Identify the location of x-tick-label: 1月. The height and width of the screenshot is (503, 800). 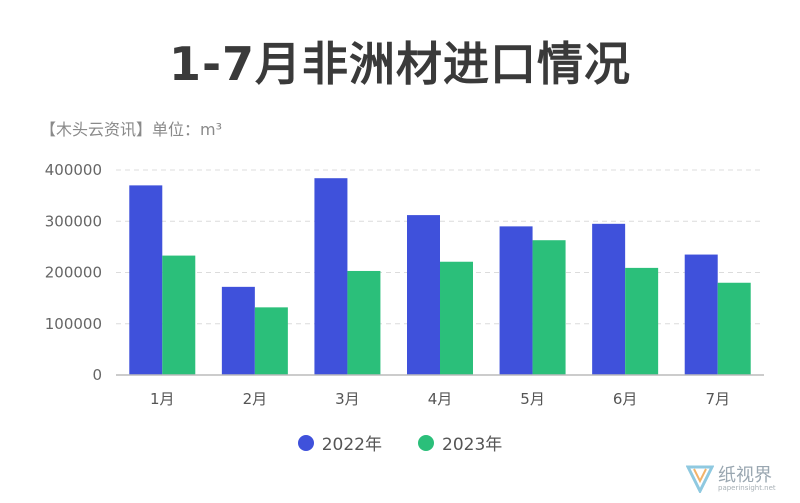
(162, 399).